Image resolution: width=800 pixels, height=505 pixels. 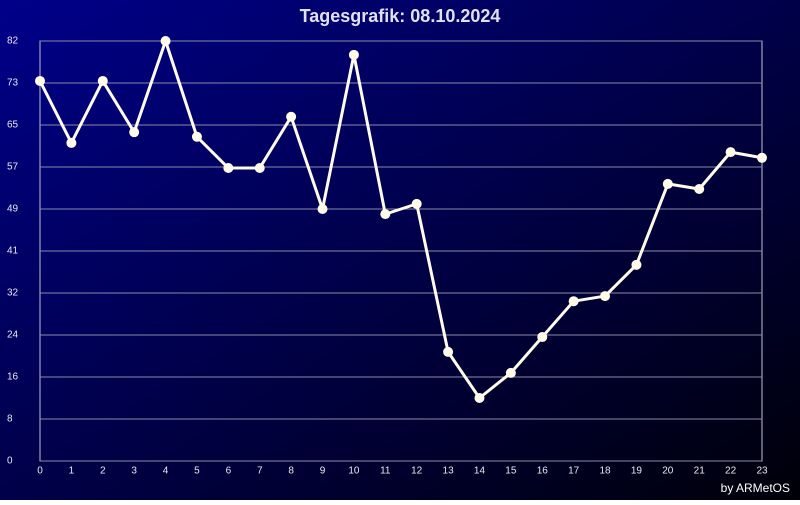 I want to click on x-tick-label: 4, so click(x=166, y=471).